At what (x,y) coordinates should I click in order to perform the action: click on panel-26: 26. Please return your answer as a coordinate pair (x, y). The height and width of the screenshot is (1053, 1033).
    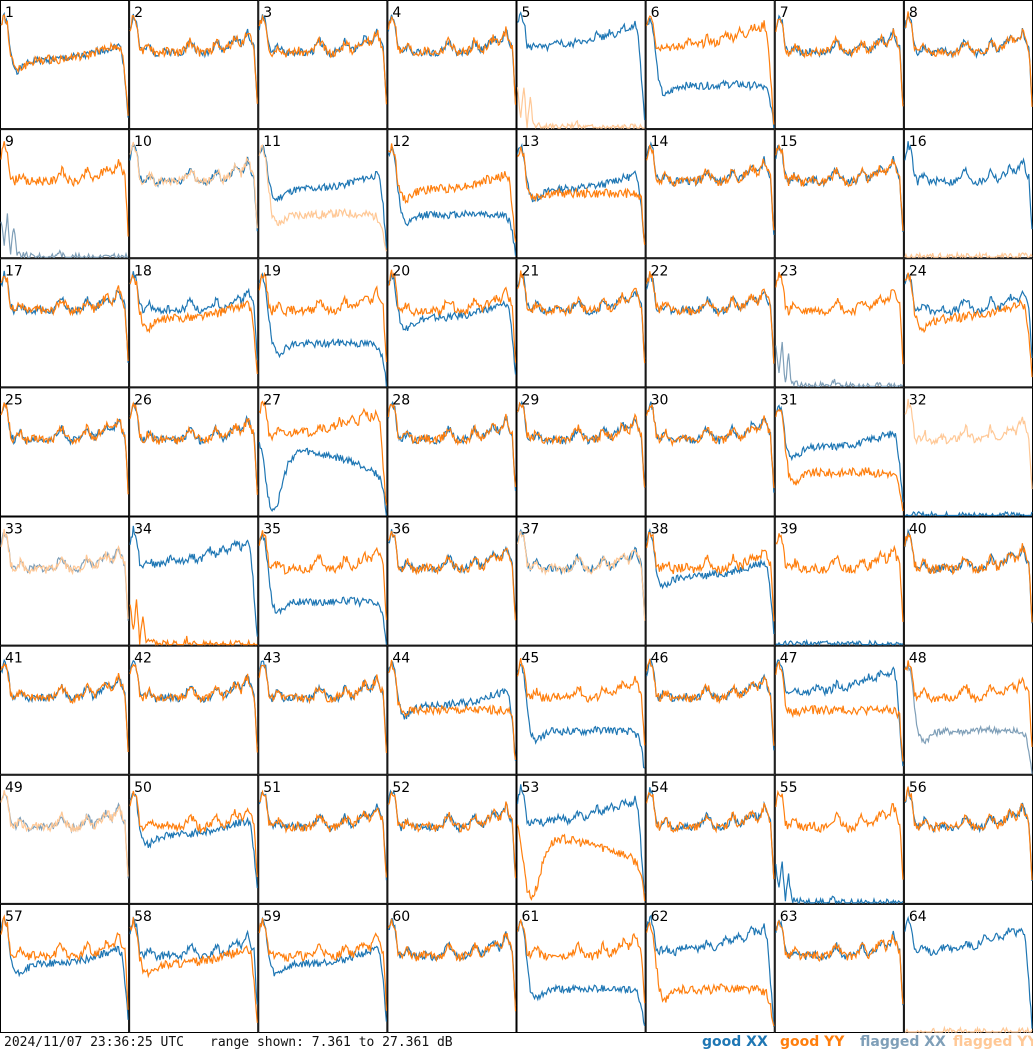
    Looking at the image, I should click on (194, 452).